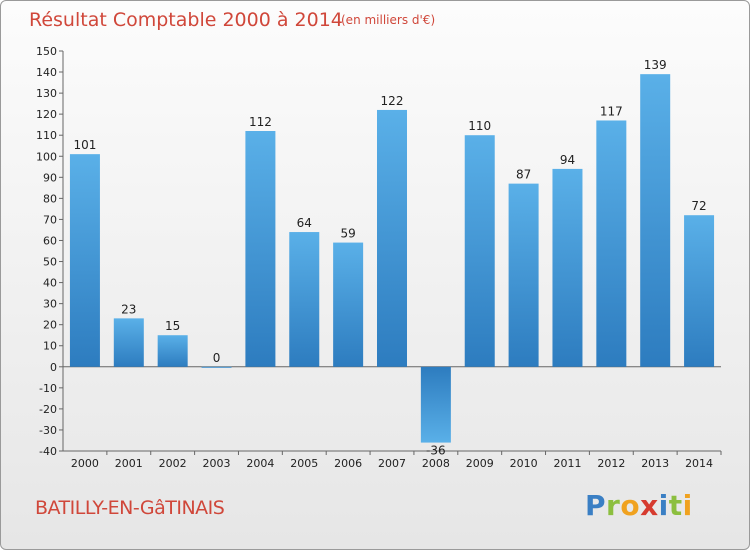 This screenshot has height=550, width=750. I want to click on bar-value-label: 15, so click(172, 326).